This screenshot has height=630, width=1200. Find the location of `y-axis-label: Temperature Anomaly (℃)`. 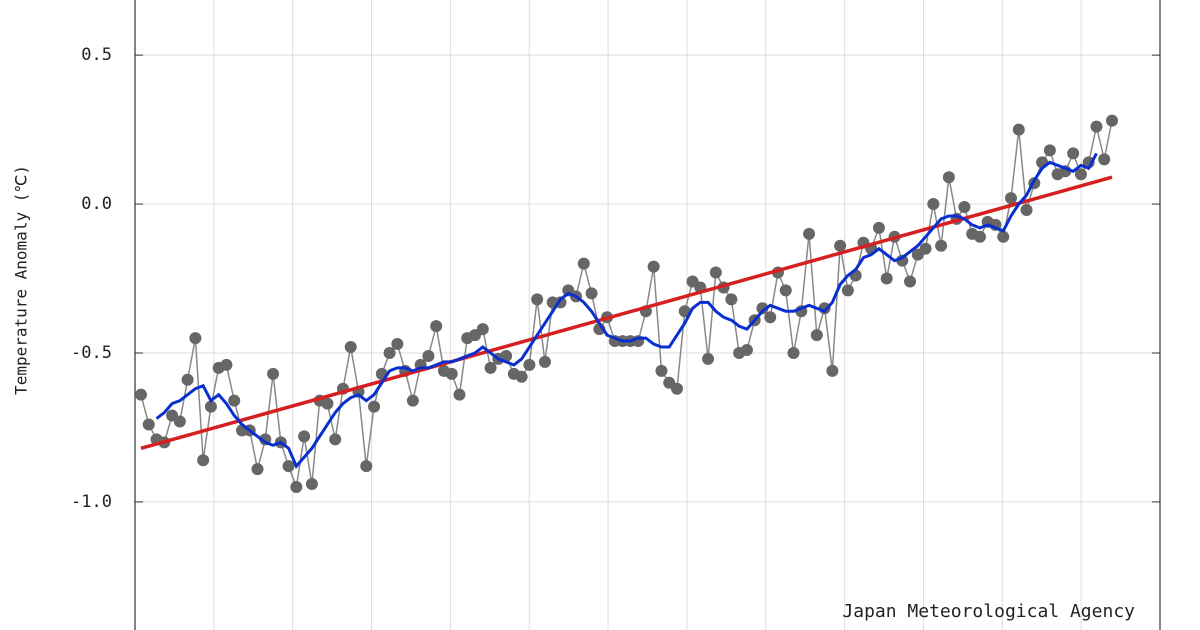

y-axis-label: Temperature Anomaly (℃) is located at coordinates (21, 280).